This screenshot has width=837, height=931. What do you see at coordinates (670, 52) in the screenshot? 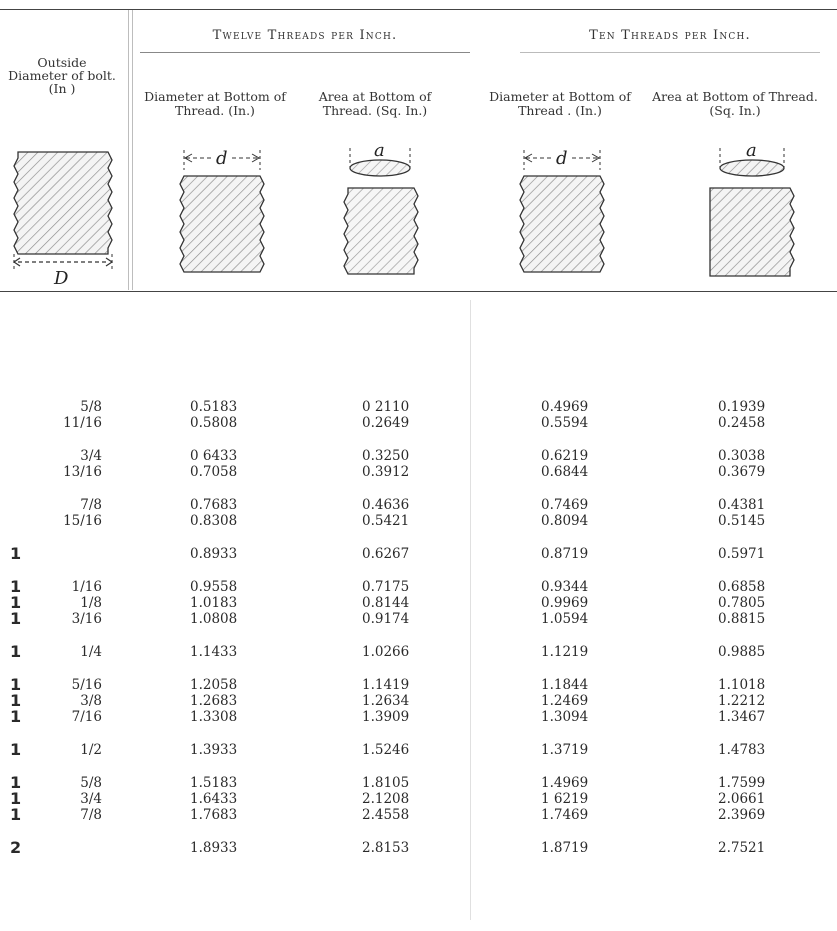
I see `group-rule-ten` at bounding box center [670, 52].